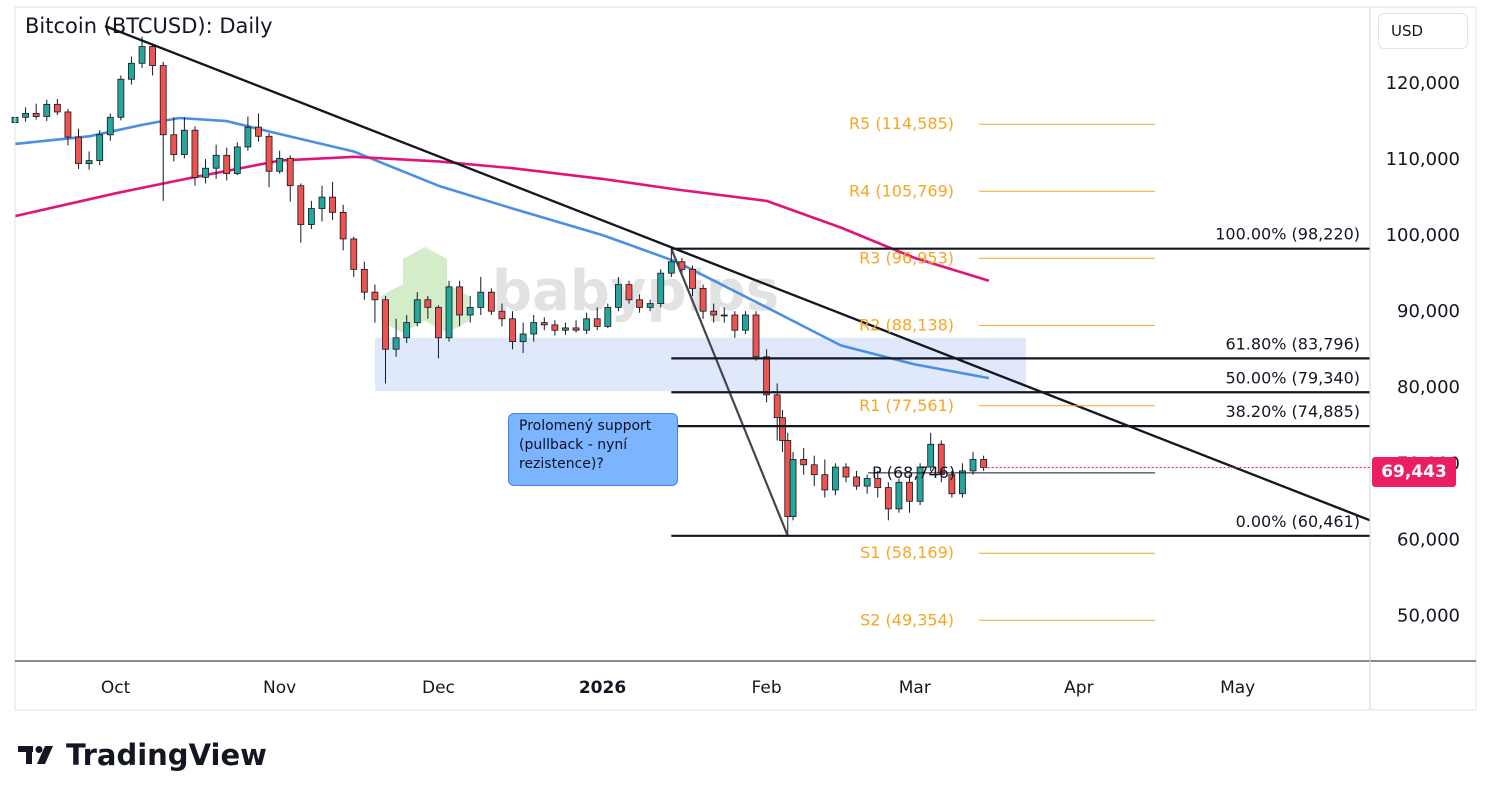 The width and height of the screenshot is (1491, 801). I want to click on fib-level-label: 50.00% (79,340), so click(1292, 377).